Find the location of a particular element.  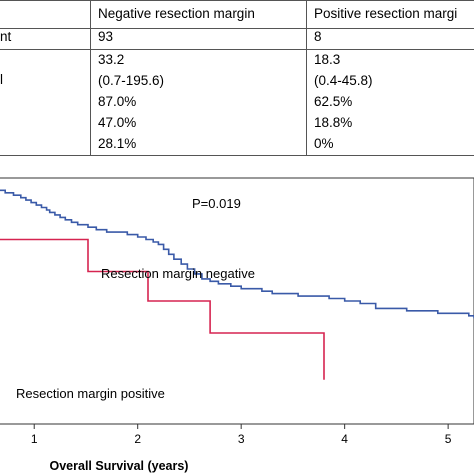

p-value-label: P=0.019 is located at coordinates (216, 203).